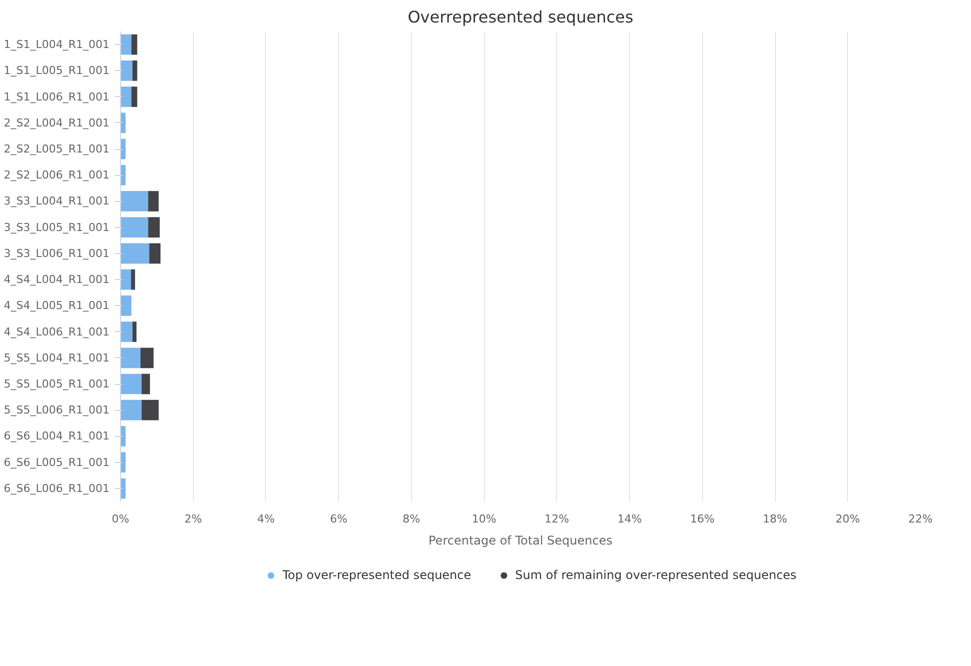  What do you see at coordinates (57, 462) in the screenshot?
I see `y-tick-label: 6_S6_L005_R1_001` at bounding box center [57, 462].